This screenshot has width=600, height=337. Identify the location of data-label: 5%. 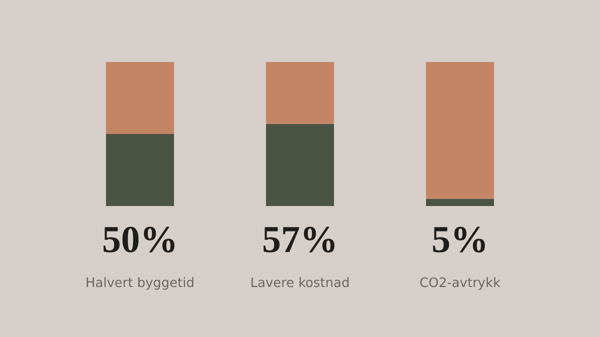
(460, 240).